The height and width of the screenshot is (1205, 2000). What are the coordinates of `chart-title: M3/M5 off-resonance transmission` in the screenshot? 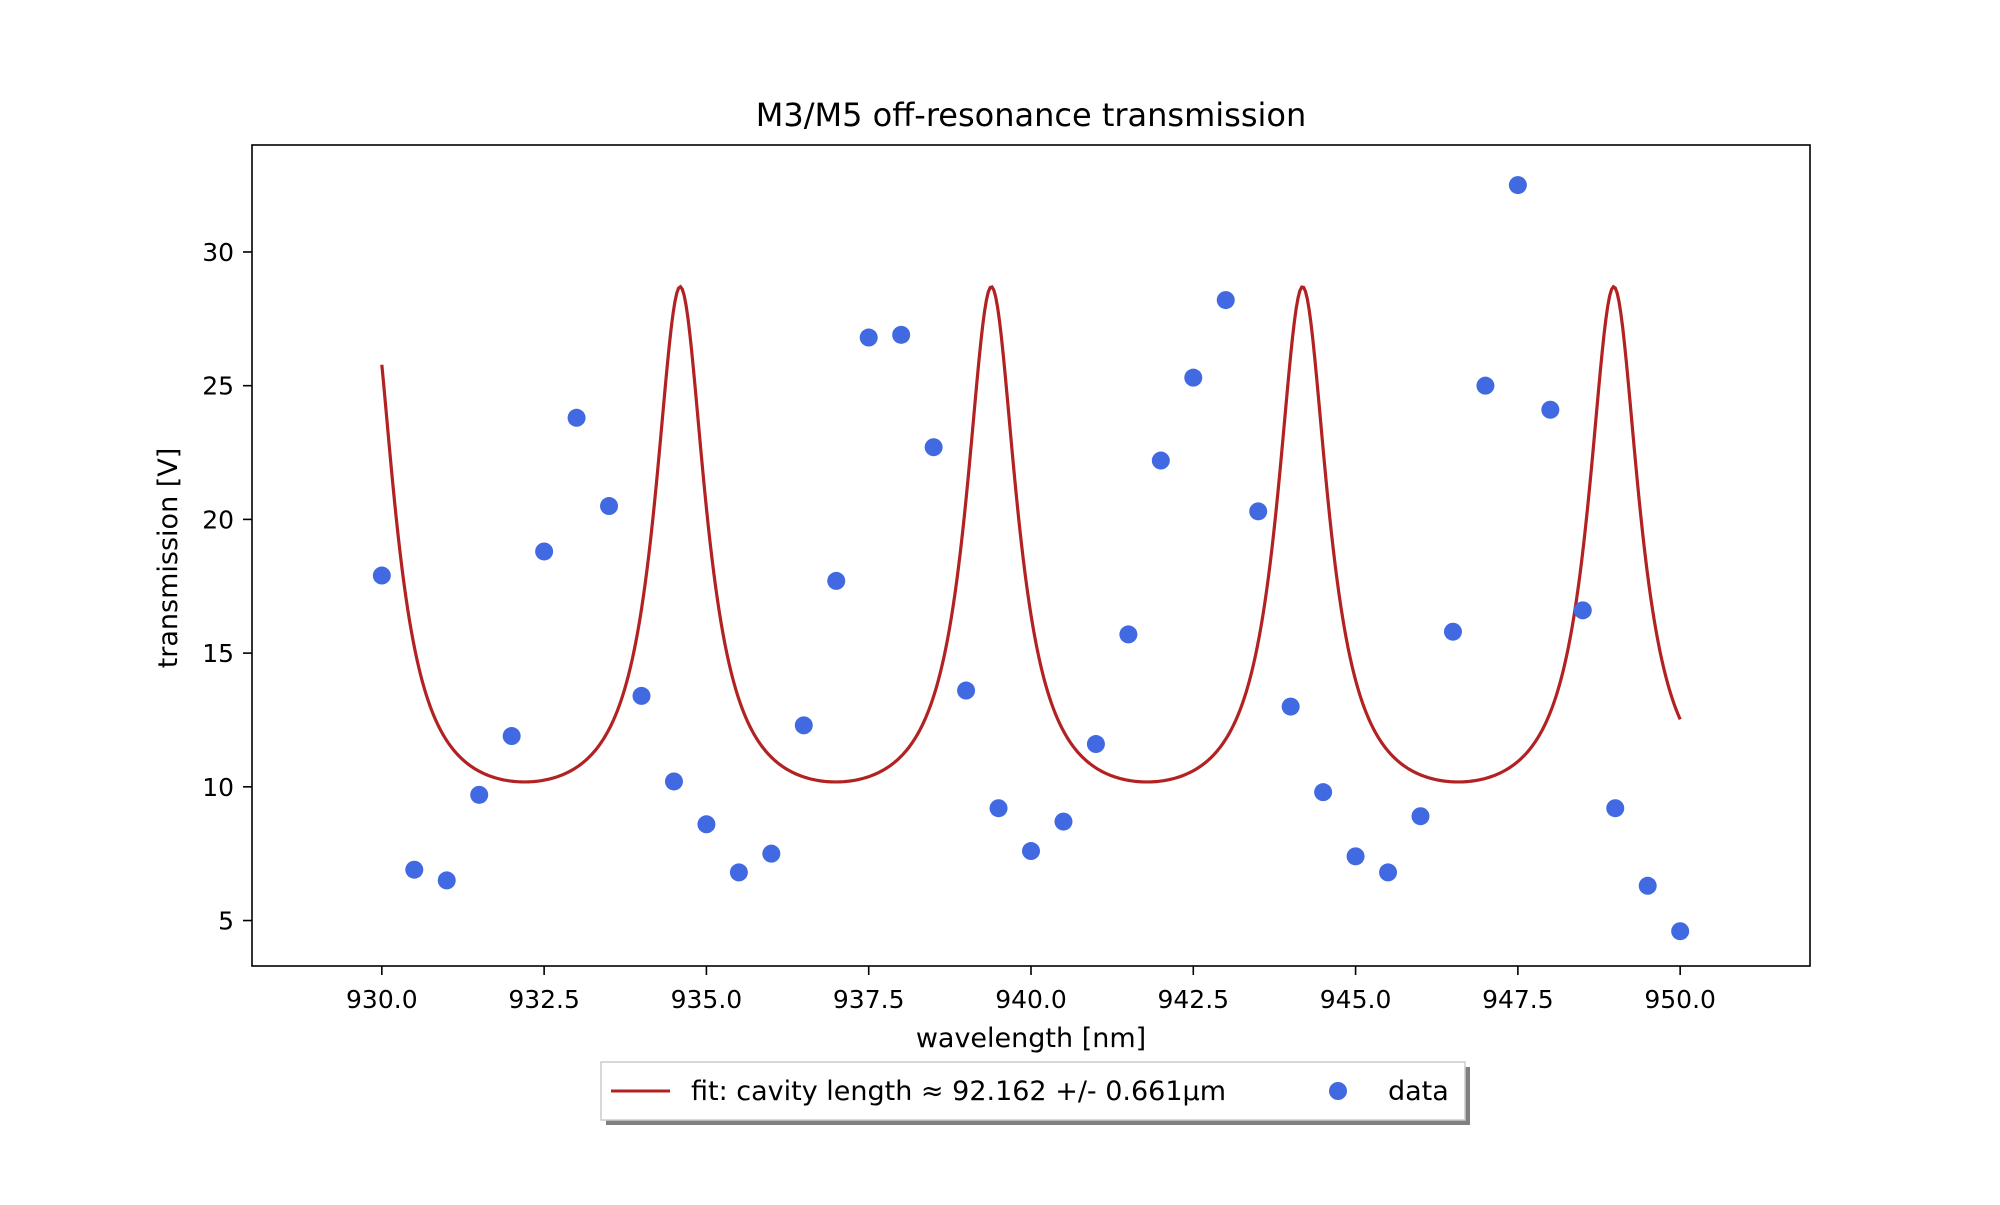 It's located at (1031, 115).